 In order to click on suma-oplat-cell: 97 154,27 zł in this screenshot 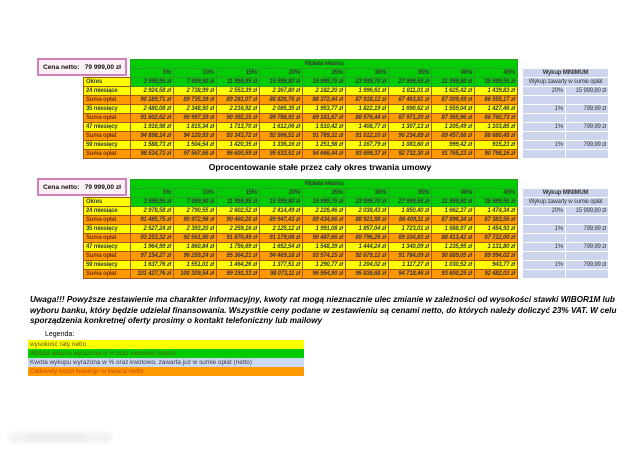, I will do `click(152, 256)`.